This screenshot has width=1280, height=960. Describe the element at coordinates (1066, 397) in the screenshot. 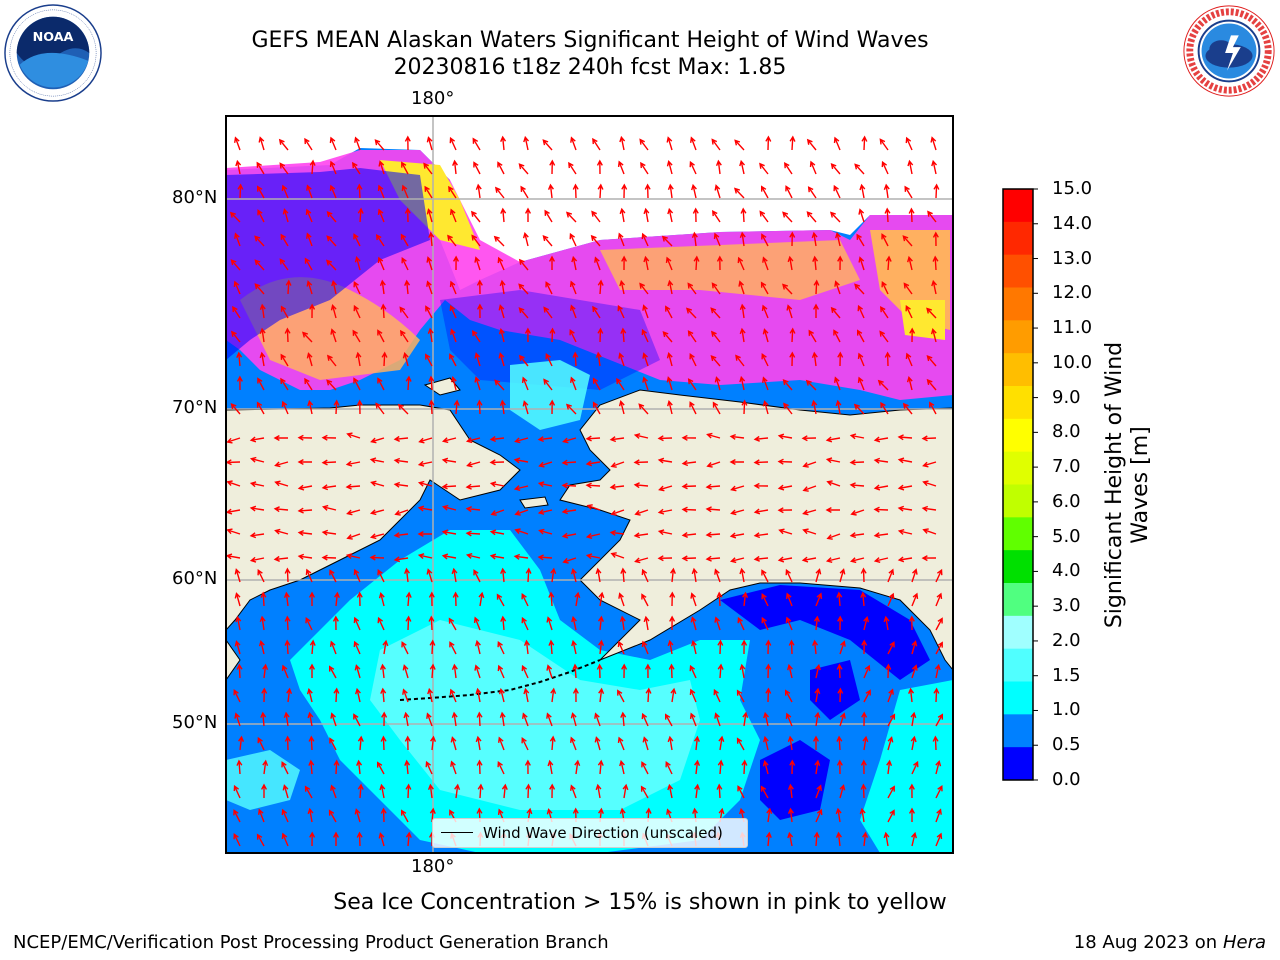

I see `colorbar-tick-label: 9.0` at that location.